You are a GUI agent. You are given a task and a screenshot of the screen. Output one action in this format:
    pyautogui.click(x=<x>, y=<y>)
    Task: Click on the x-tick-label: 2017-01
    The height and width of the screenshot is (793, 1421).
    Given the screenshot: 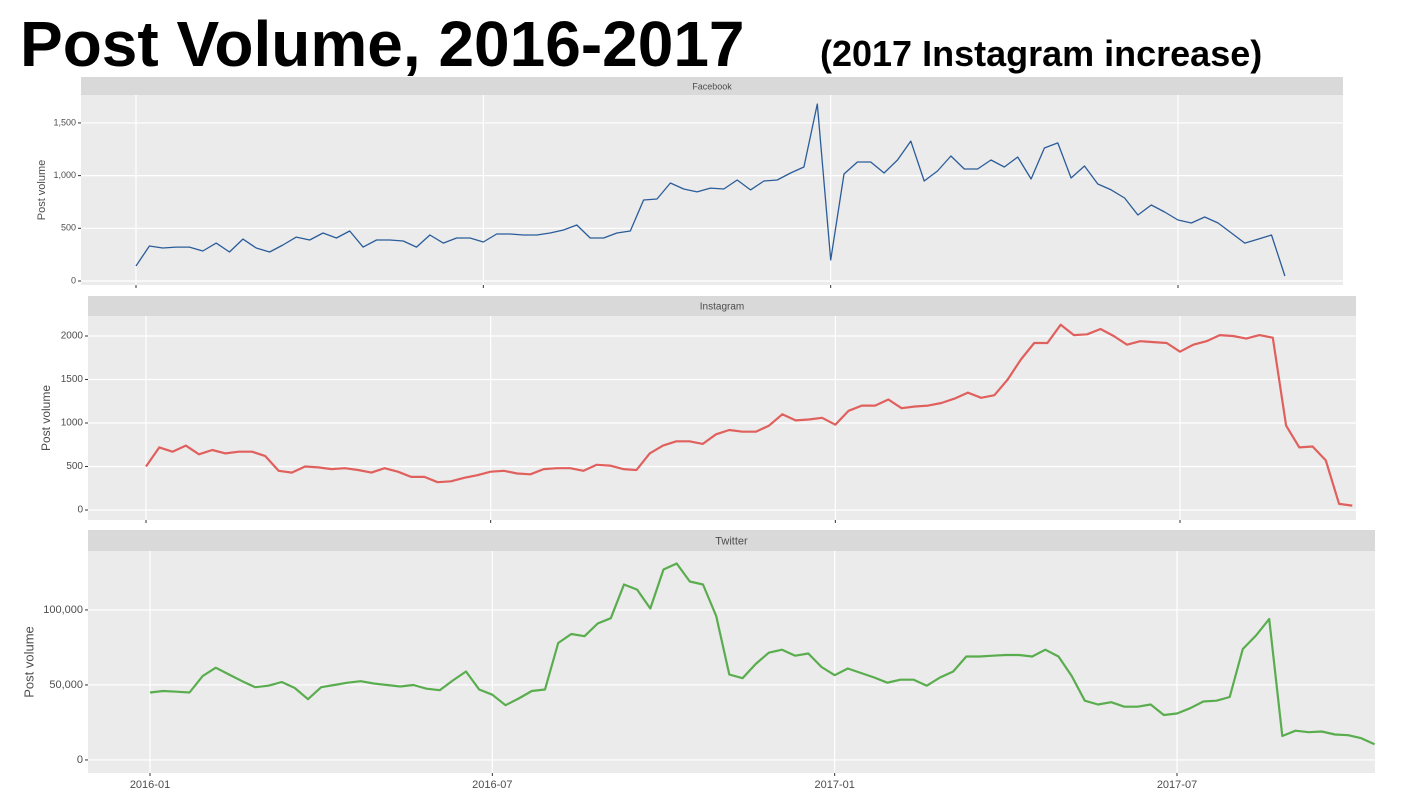 What is the action you would take?
    pyautogui.click(x=834, y=785)
    